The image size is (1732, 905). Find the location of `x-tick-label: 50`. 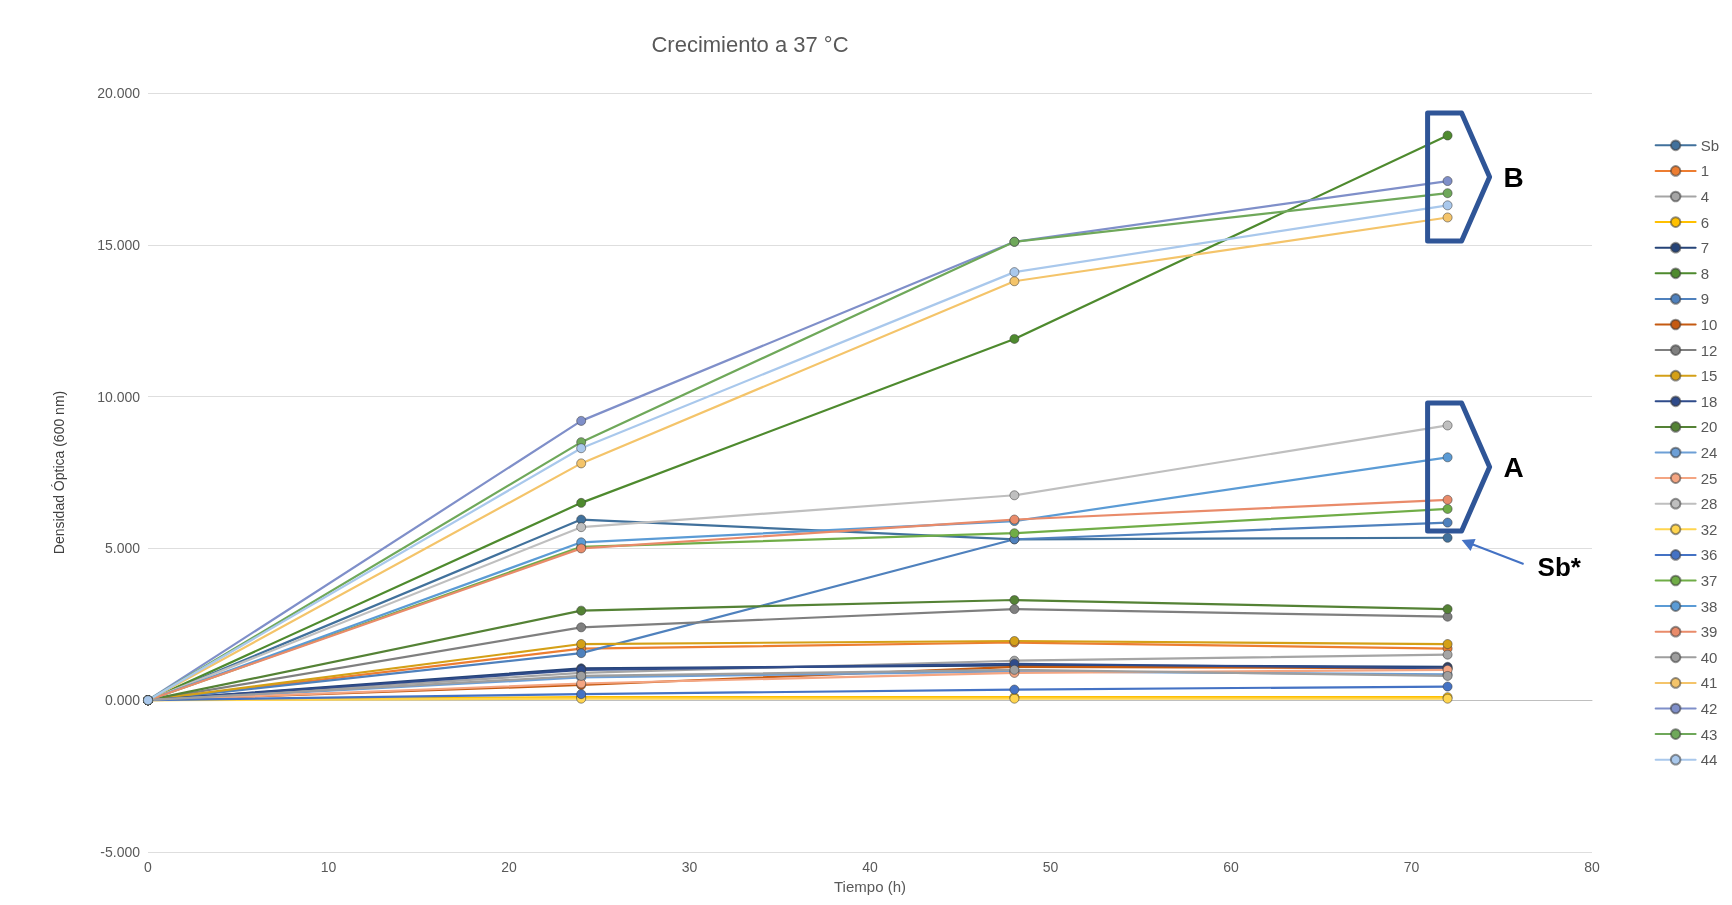

x-tick-label: 50 is located at coordinates (1050, 867).